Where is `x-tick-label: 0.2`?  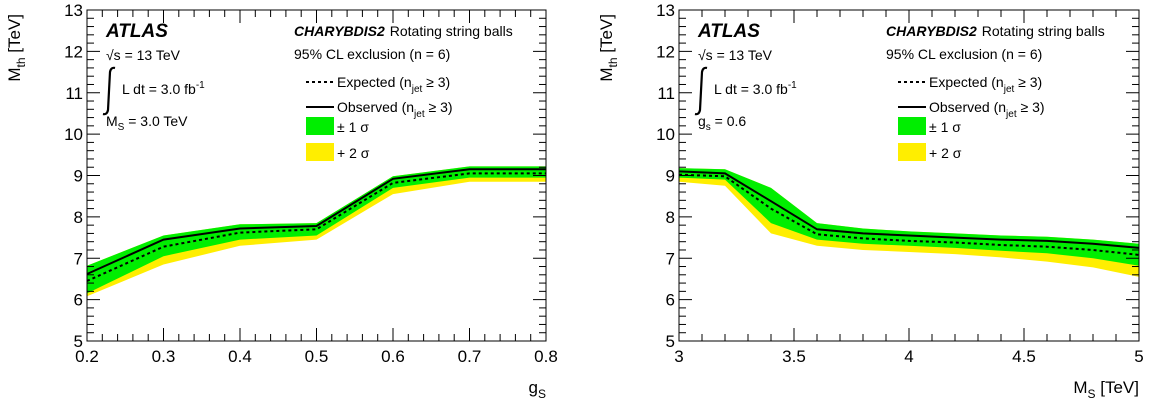
x-tick-label: 0.2 is located at coordinates (87, 356).